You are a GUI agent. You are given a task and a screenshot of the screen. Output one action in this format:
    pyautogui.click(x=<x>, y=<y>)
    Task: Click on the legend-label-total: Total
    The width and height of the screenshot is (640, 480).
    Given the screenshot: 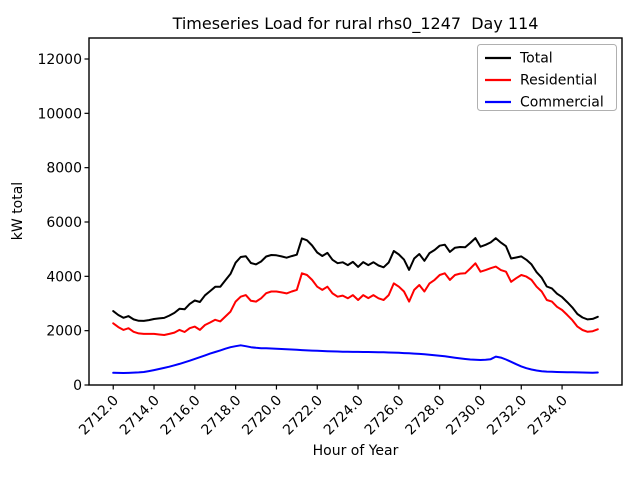 What is the action you would take?
    pyautogui.click(x=536, y=59)
    